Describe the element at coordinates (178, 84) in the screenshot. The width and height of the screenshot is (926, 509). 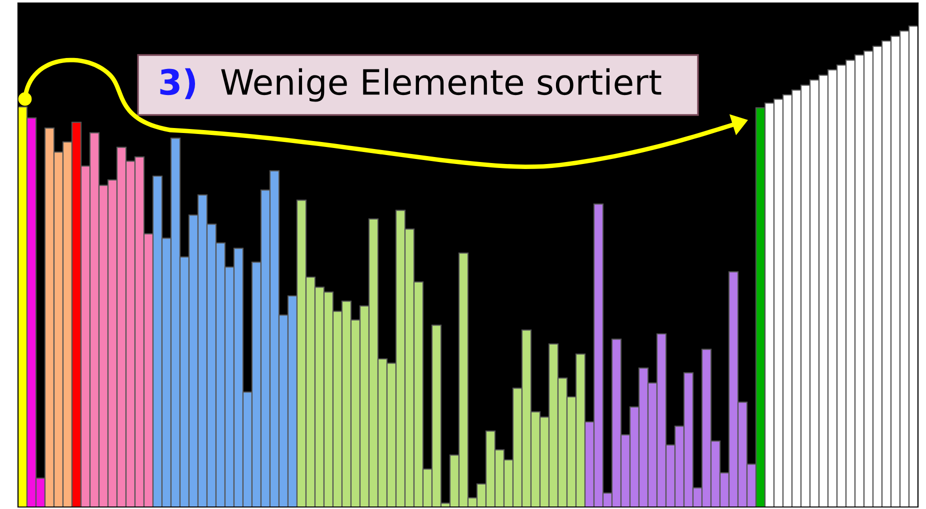
I see `annotation: 3)` at that location.